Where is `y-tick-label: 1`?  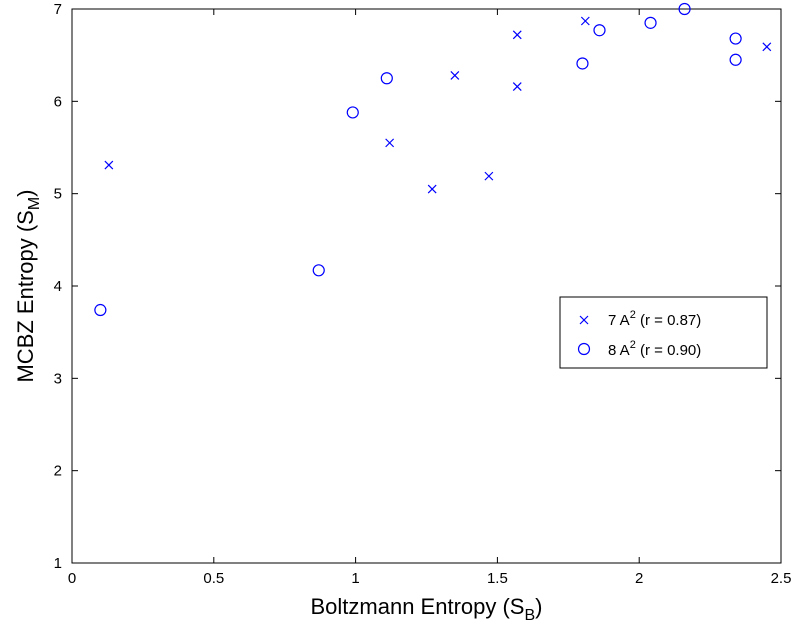 y-tick-label: 1 is located at coordinates (58, 563).